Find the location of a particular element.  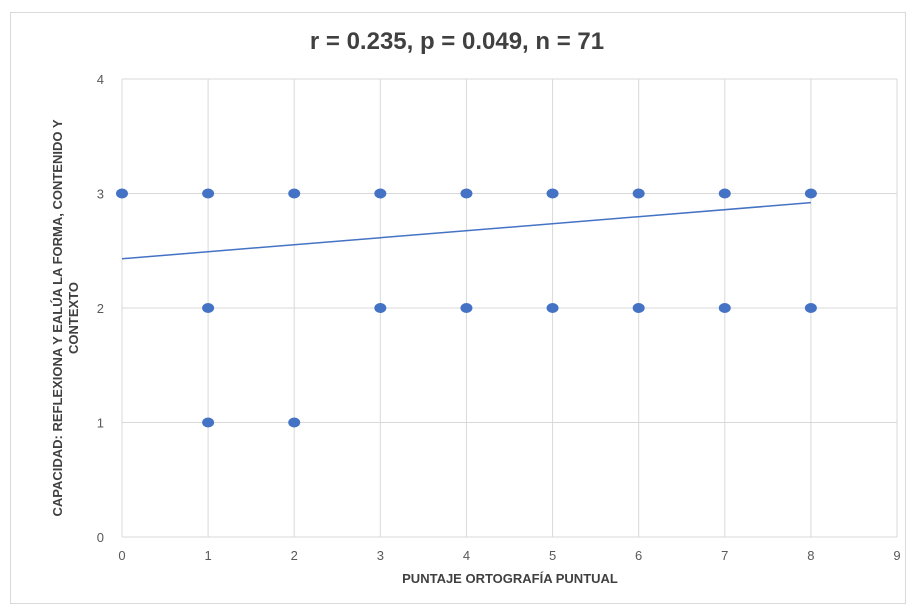

x-tick-label: 4 is located at coordinates (466, 555).